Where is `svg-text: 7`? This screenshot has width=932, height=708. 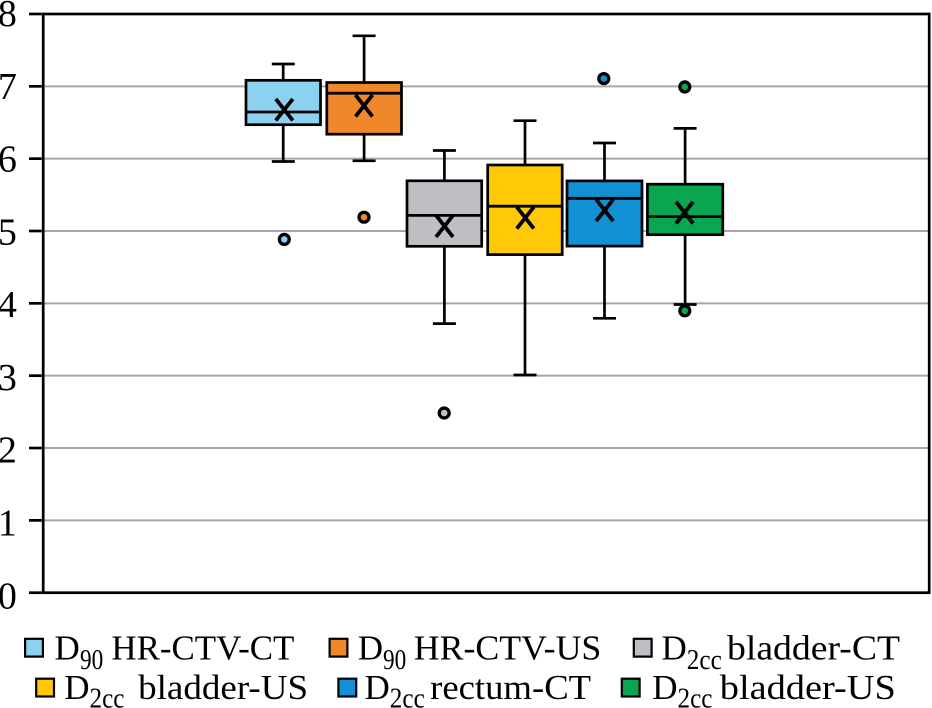
svg-text: 7 is located at coordinates (8, 87).